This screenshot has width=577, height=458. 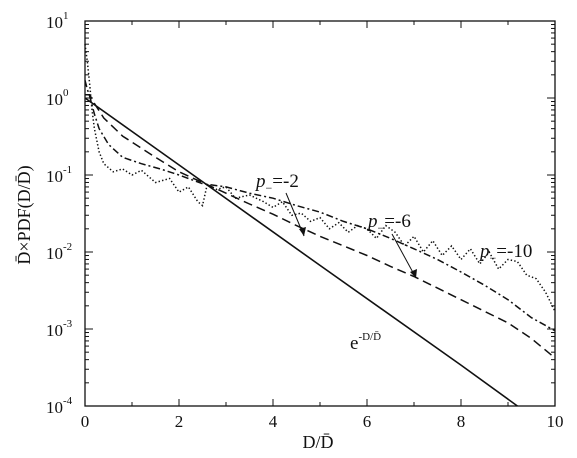 I want to click on y-tick-label: 10⁻¹, so click(x=59, y=175).